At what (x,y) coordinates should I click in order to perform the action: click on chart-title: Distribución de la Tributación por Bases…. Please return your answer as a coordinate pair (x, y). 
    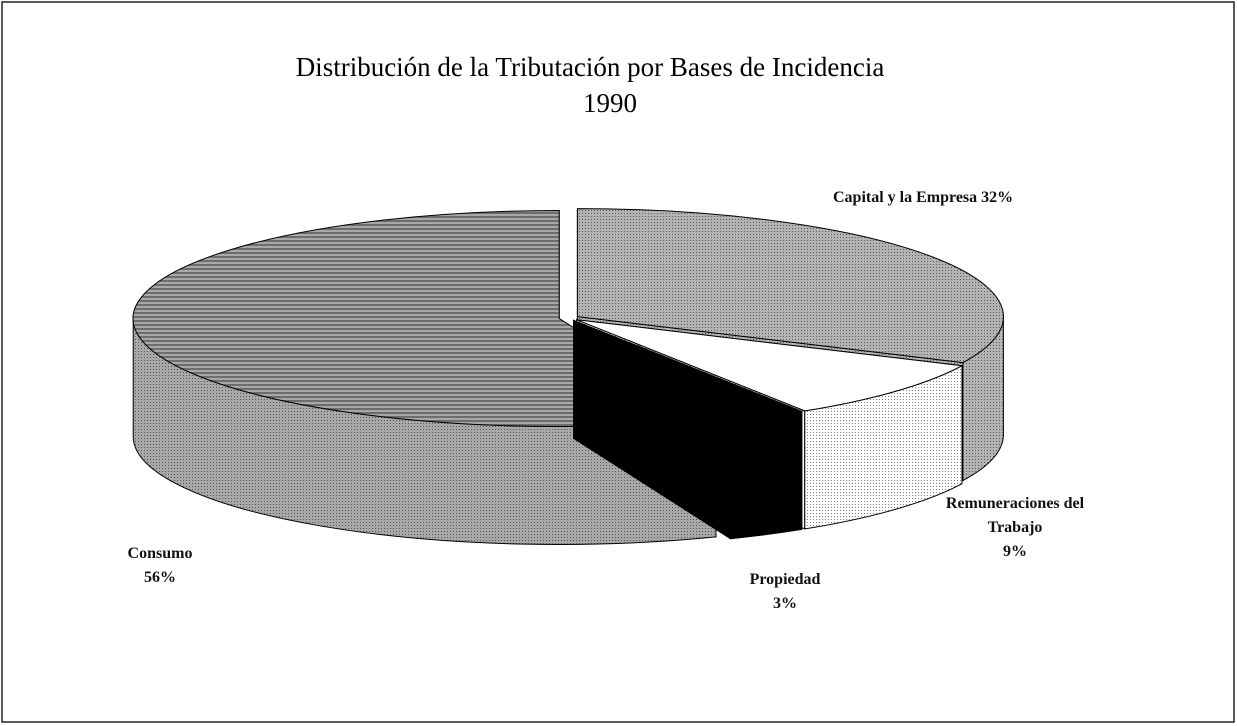
    Looking at the image, I should click on (590, 67).